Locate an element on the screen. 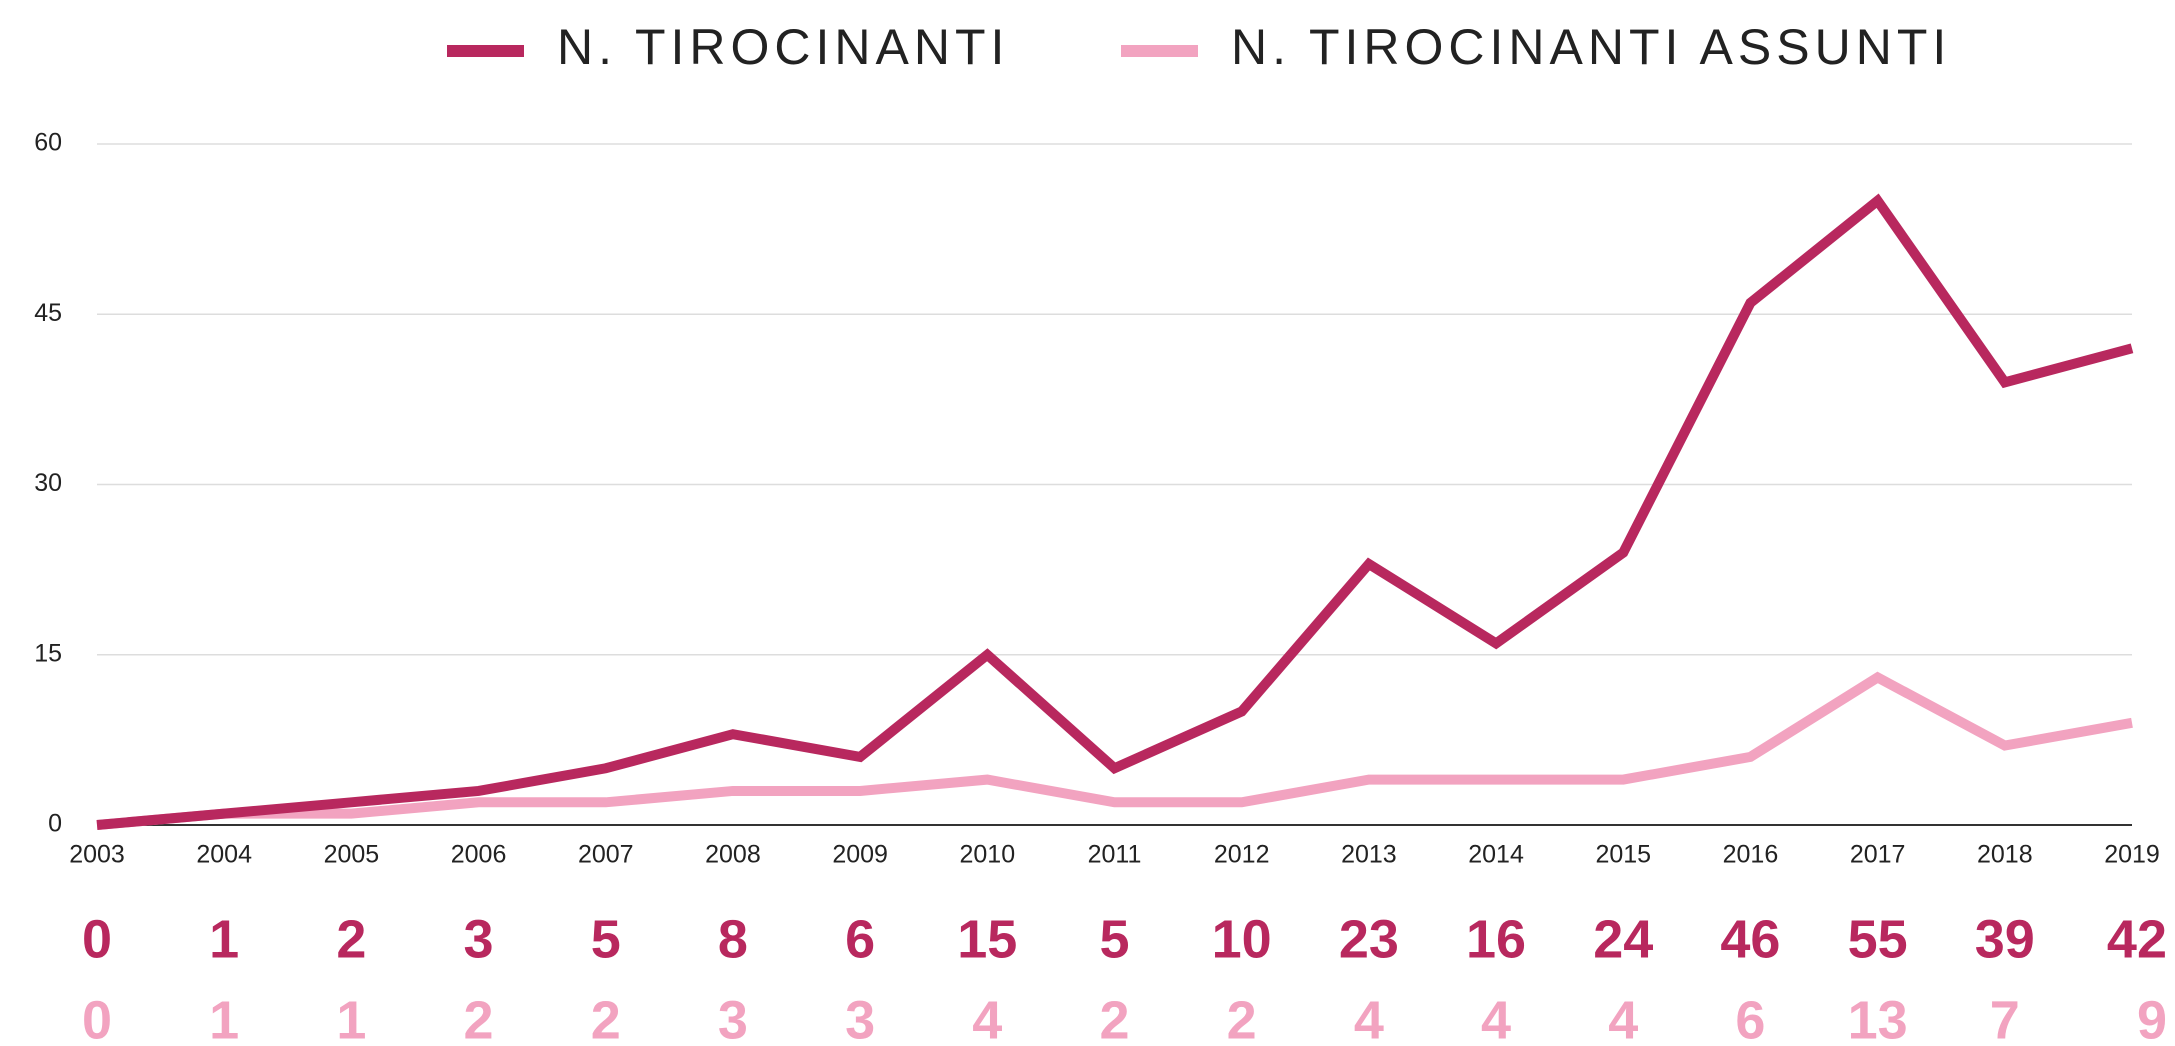 The width and height of the screenshot is (2175, 1046). data-label: 9 is located at coordinates (2152, 1018).